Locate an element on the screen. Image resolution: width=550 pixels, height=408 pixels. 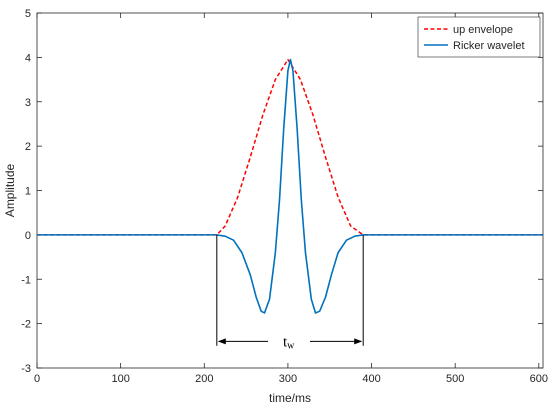
legend-label-1: Ricker wavelet is located at coordinates (489, 46).